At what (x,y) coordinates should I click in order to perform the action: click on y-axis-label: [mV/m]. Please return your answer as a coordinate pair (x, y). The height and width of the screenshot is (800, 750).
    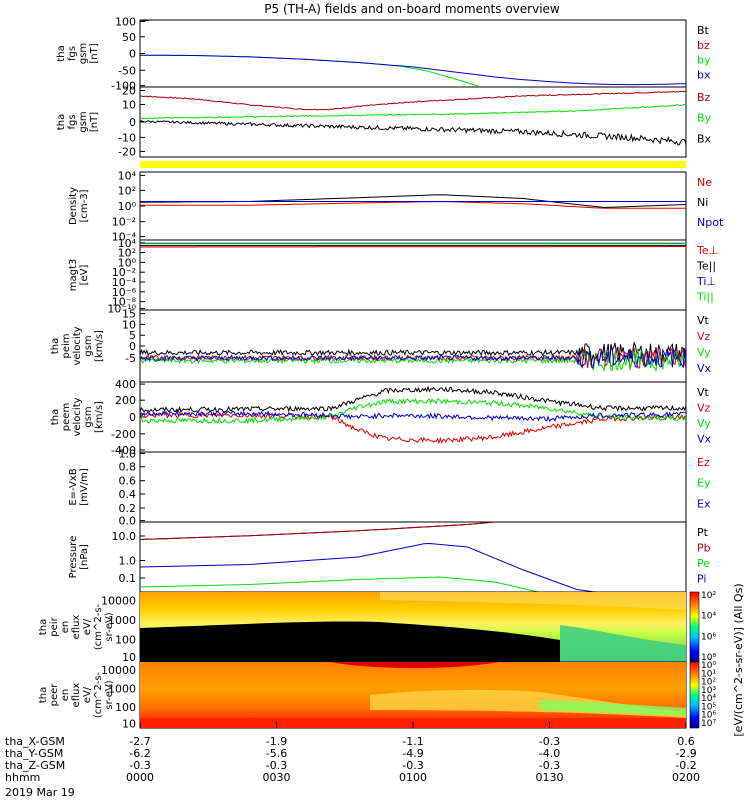
    Looking at the image, I should click on (84, 487).